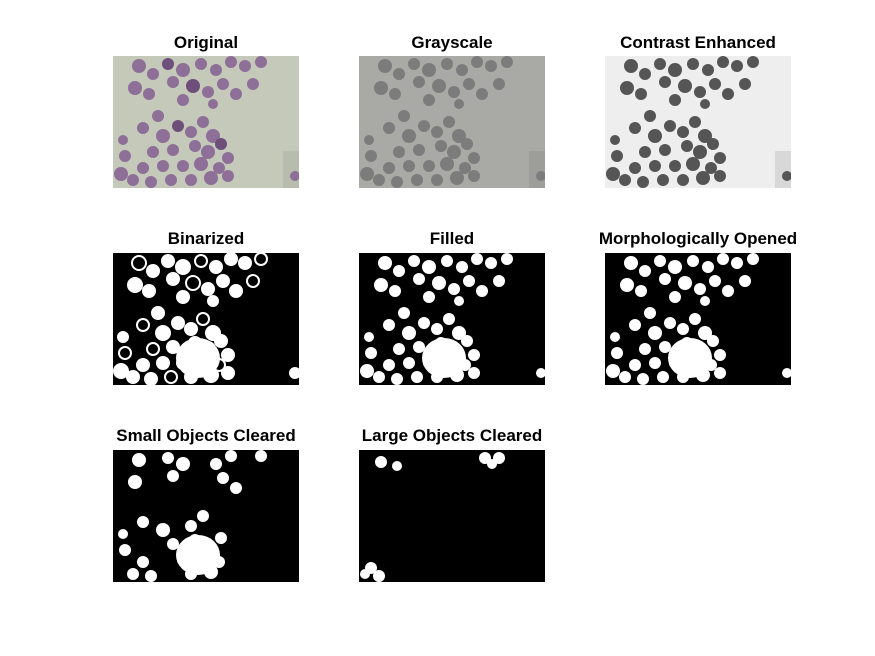  What do you see at coordinates (206, 319) in the screenshot?
I see `panel-binarized` at bounding box center [206, 319].